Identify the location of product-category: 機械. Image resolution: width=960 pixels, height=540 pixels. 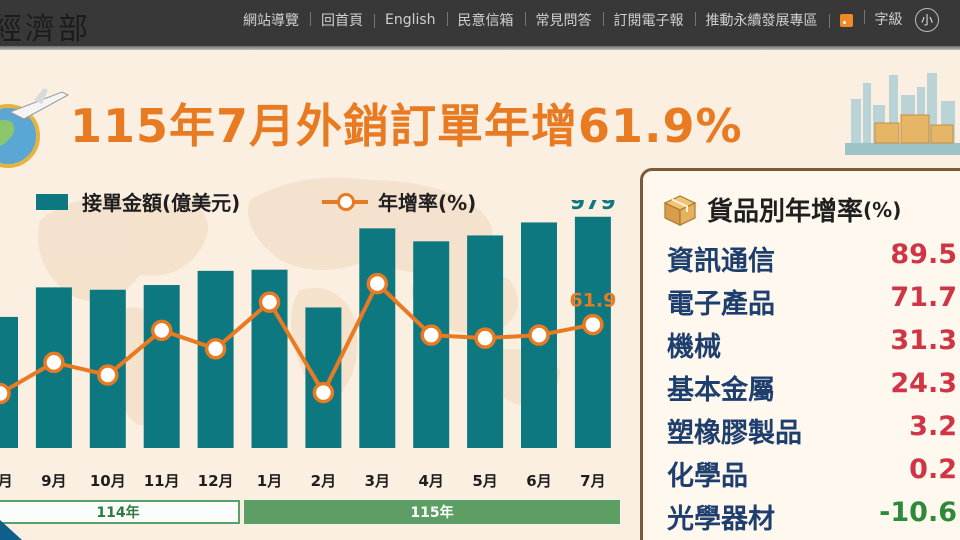
(694, 347).